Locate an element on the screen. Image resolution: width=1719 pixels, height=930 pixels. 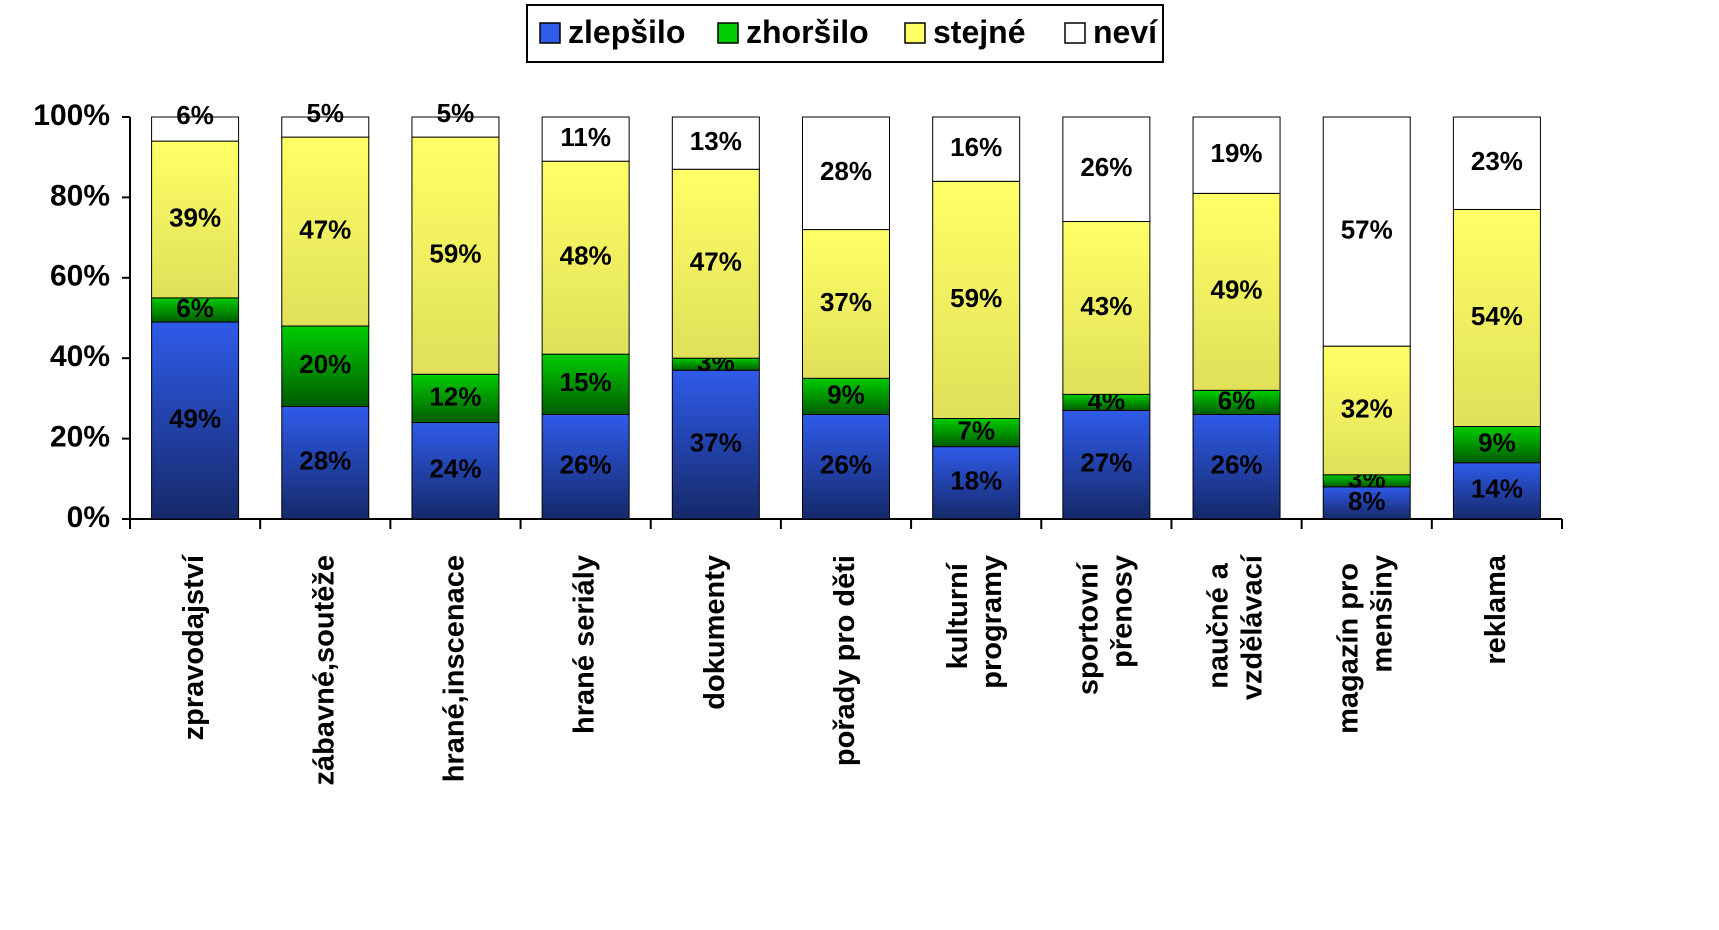
y-tick-label: 0% is located at coordinates (88, 517).